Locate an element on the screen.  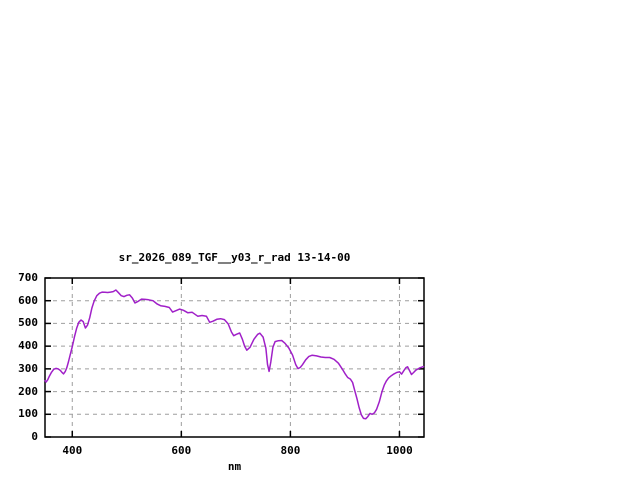
y-axis-tick-label: 400 is located at coordinates (28, 346).